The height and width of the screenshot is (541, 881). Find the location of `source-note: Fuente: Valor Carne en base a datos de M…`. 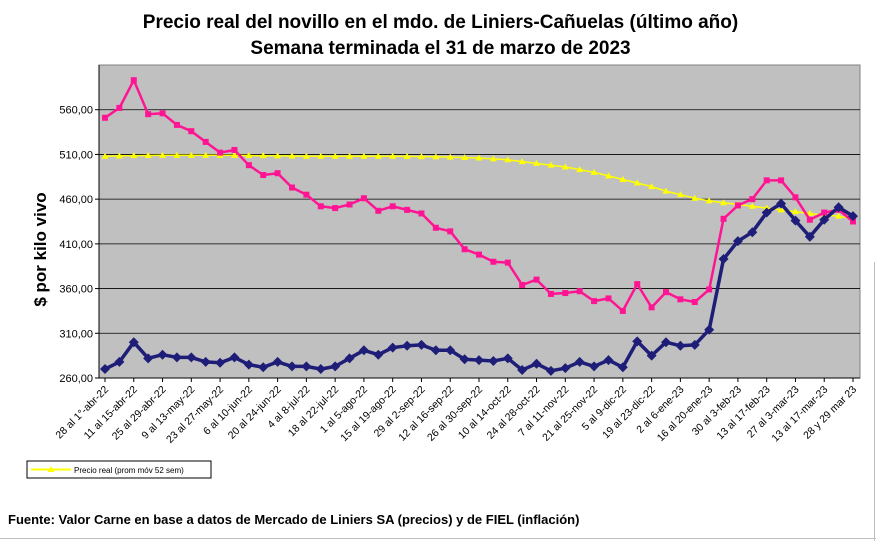

source-note: Fuente: Valor Carne en base a datos de M… is located at coordinates (294, 519).